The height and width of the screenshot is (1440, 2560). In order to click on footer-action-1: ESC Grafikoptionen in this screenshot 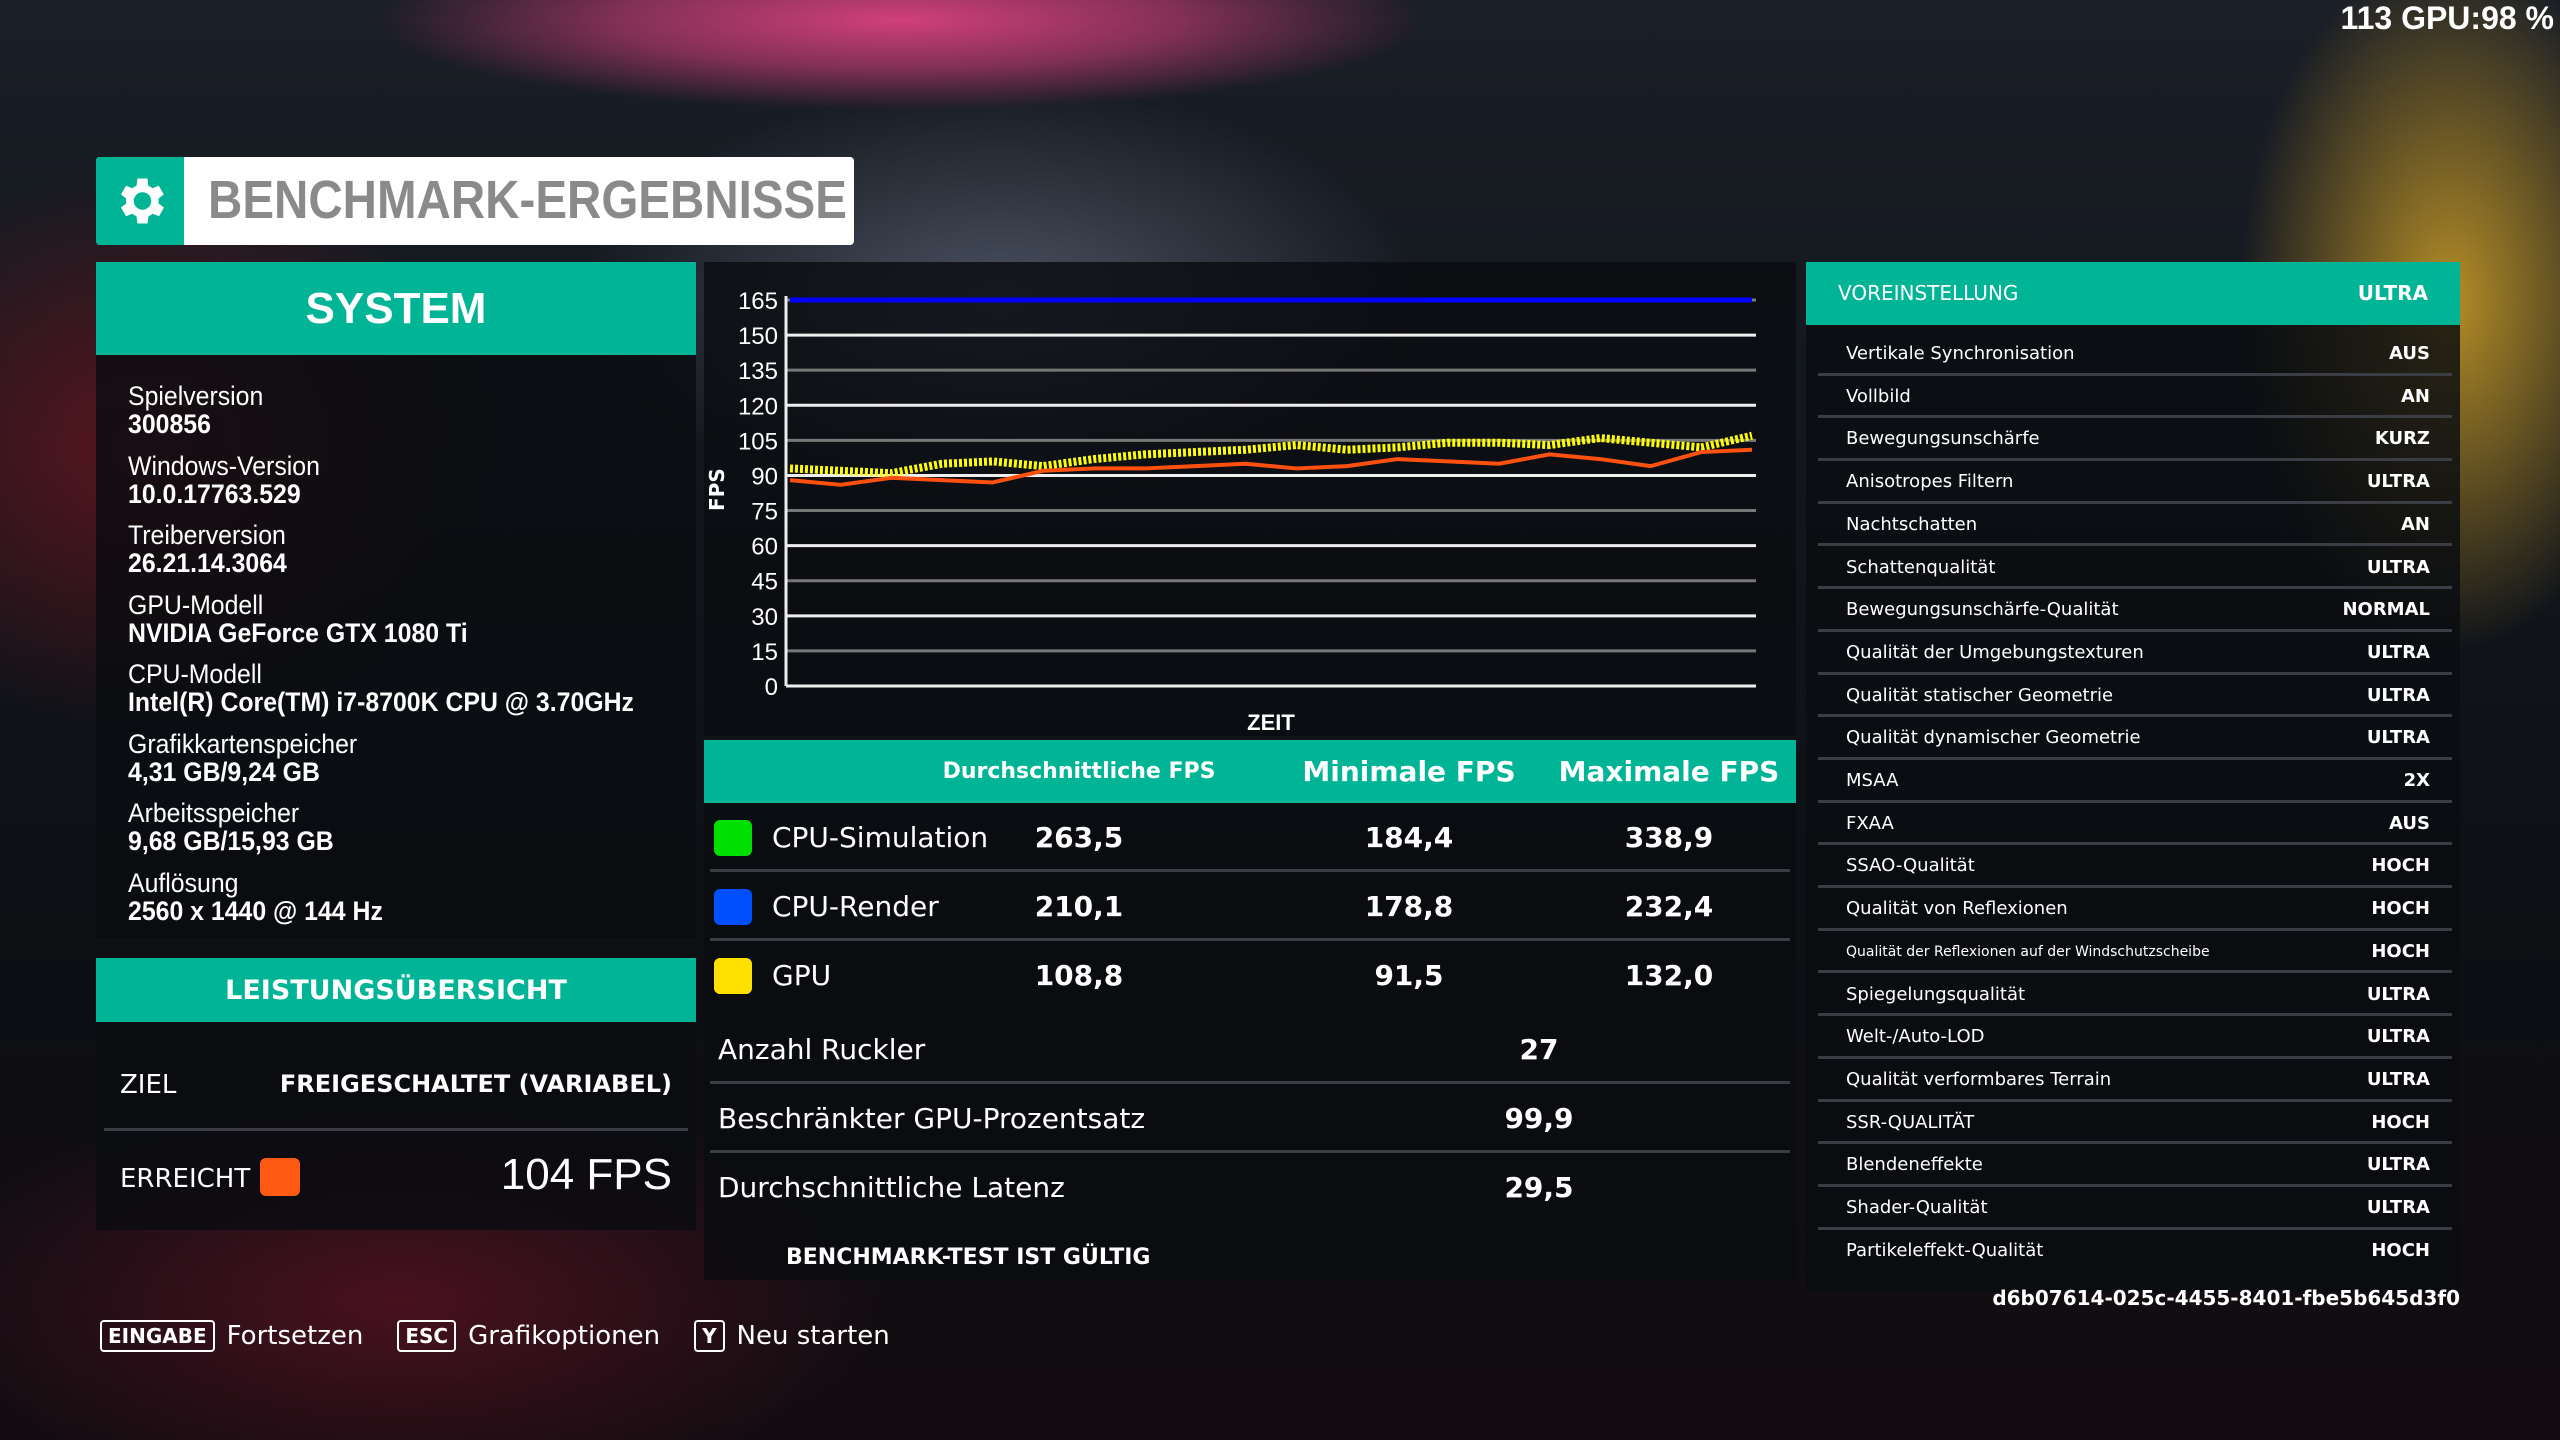, I will do `click(528, 1336)`.